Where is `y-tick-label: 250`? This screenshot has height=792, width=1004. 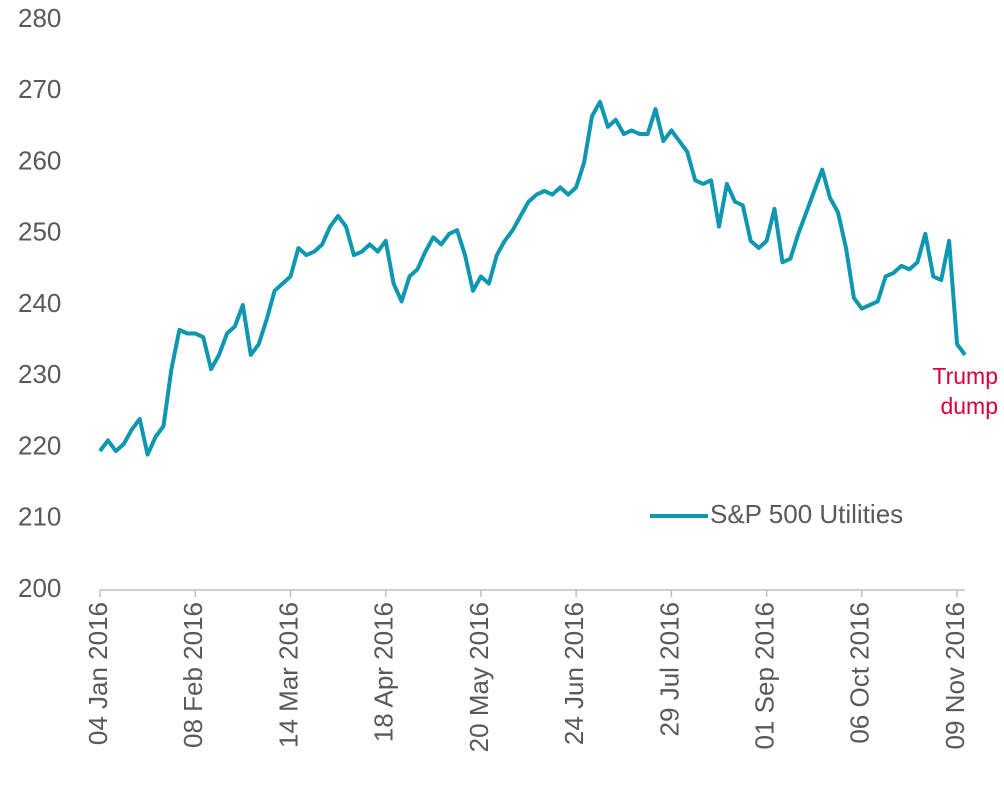
y-tick-label: 250 is located at coordinates (39, 232).